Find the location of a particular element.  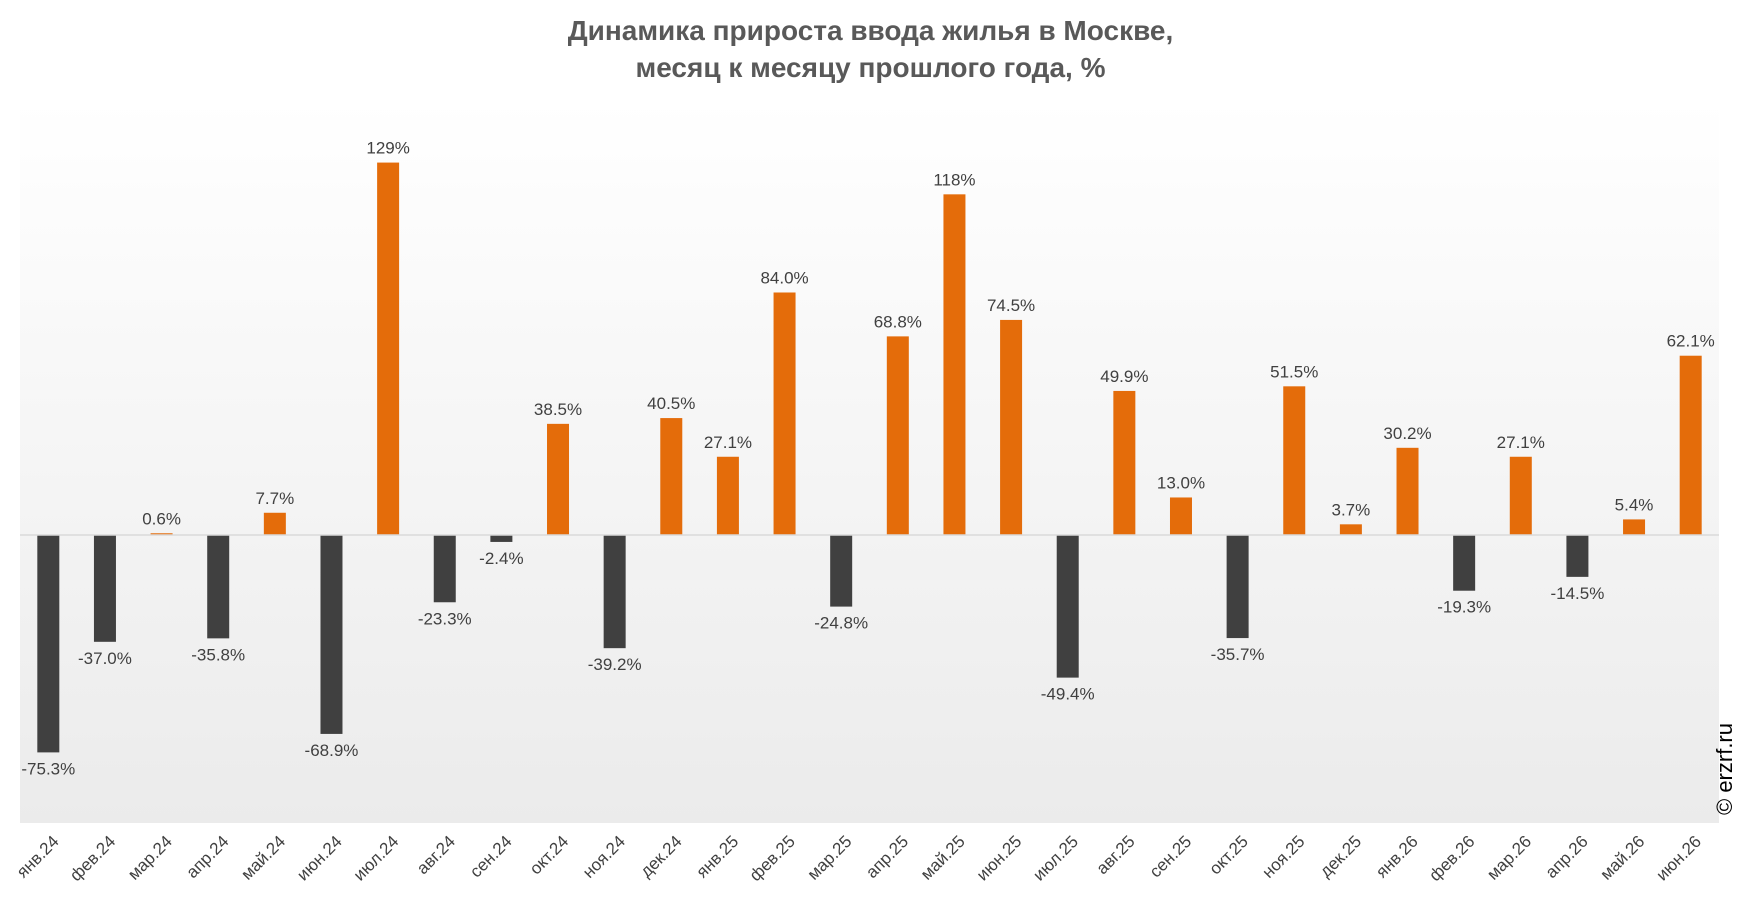

x-tick-label-окт.24: окт.24 is located at coordinates (549, 855).